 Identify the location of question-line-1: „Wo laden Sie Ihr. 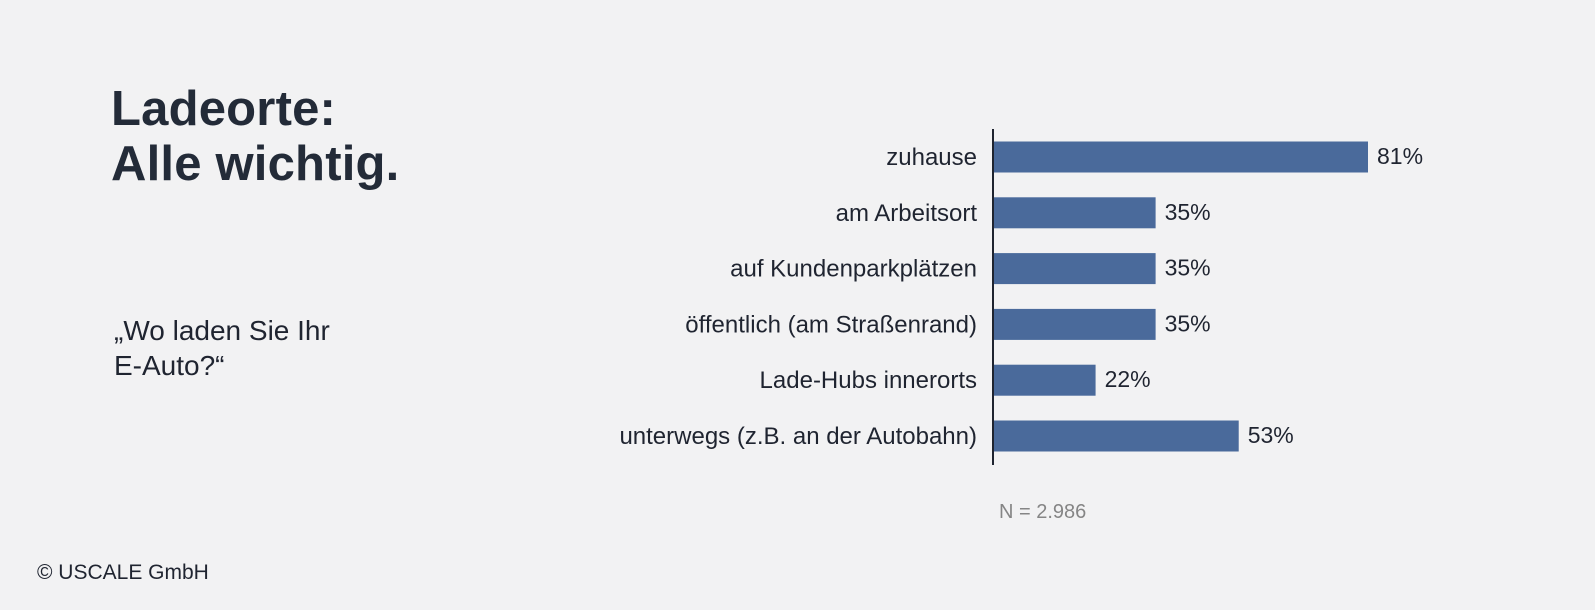
(222, 330).